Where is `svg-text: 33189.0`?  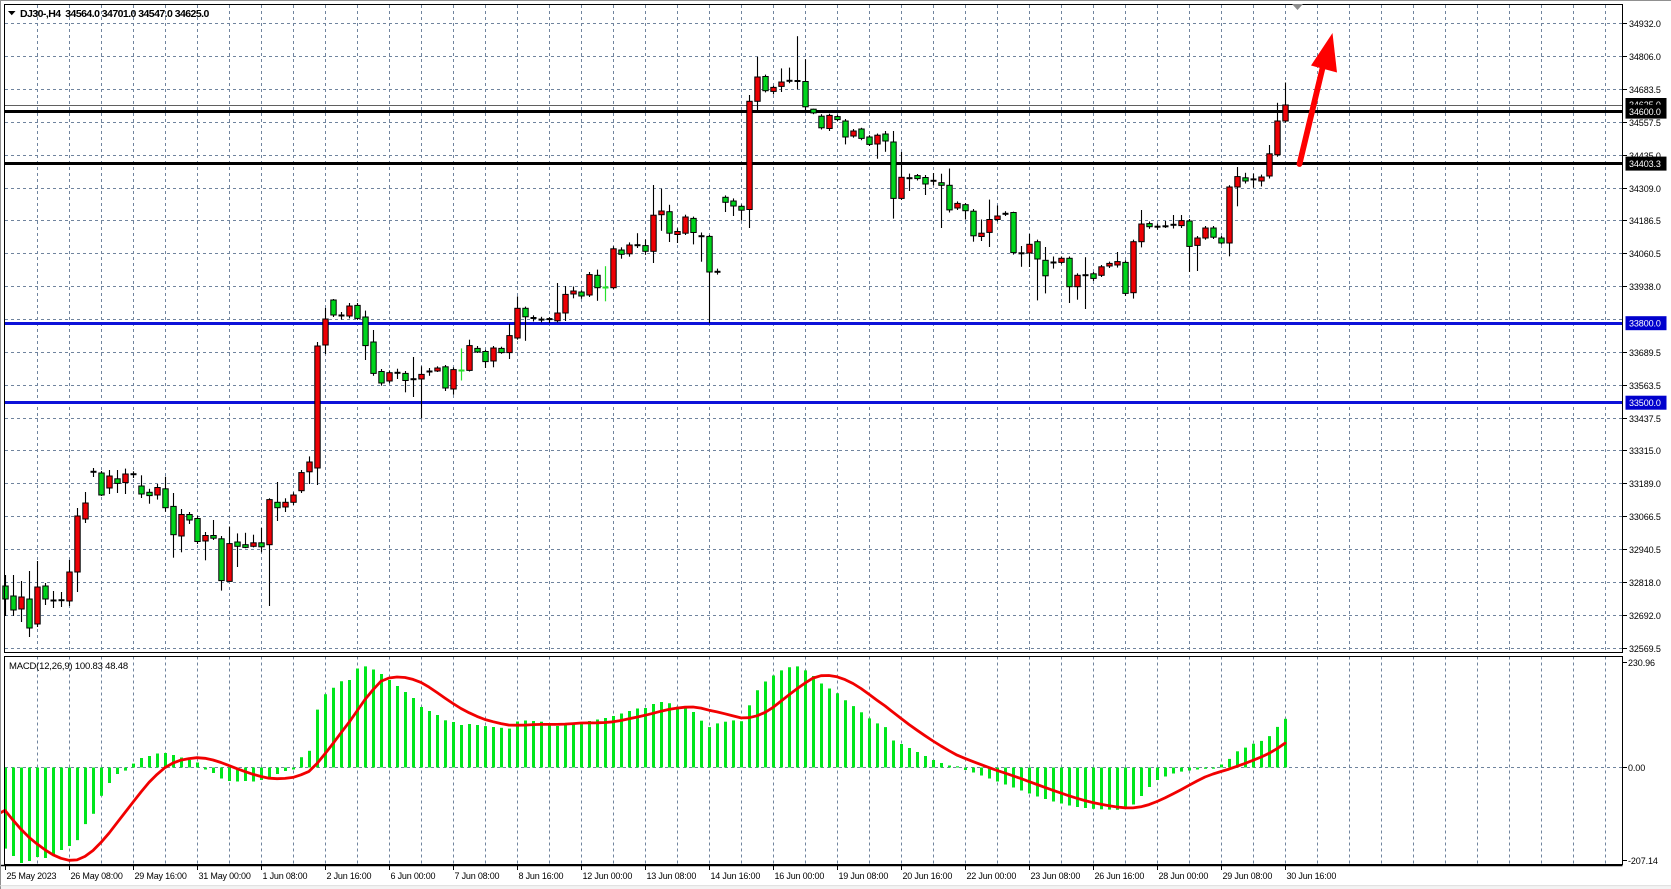 svg-text: 33189.0 is located at coordinates (1645, 484).